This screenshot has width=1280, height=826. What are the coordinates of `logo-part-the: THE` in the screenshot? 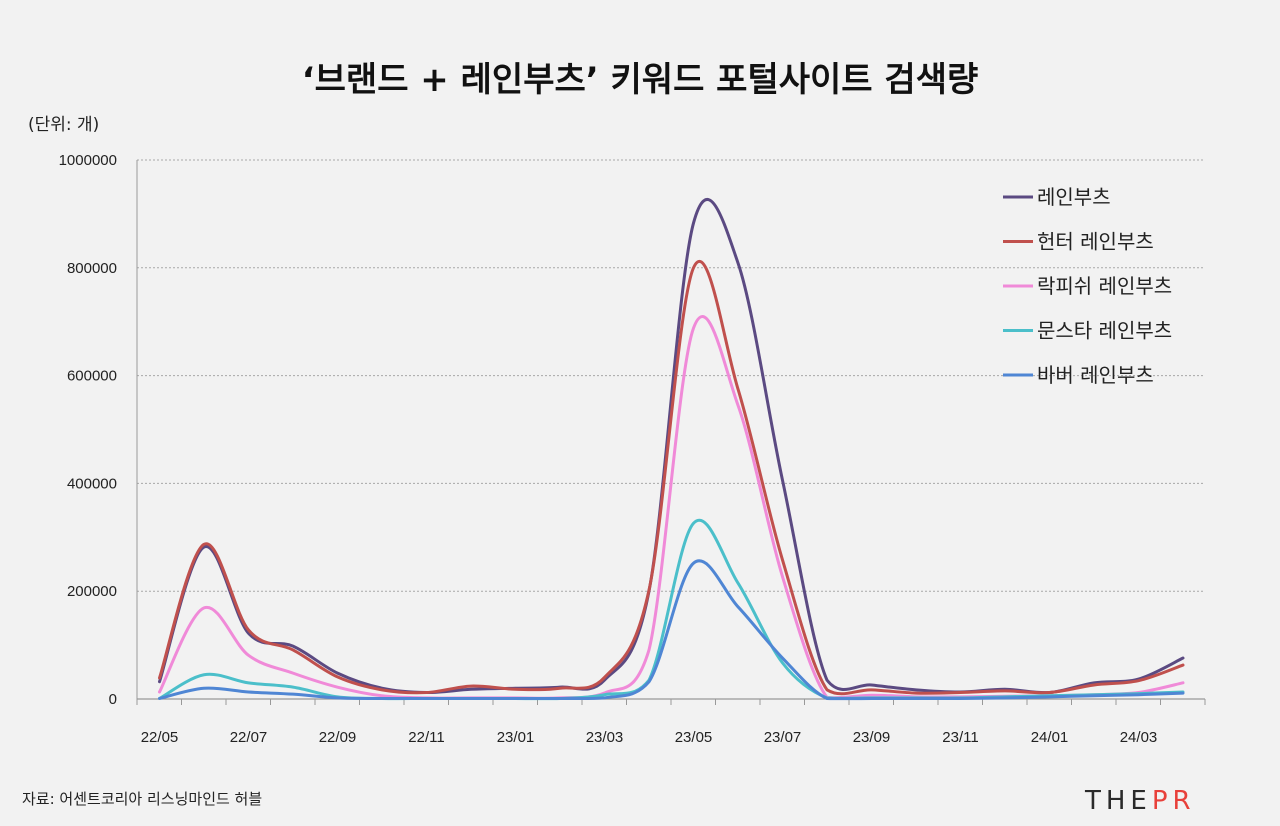 It's located at (1118, 801).